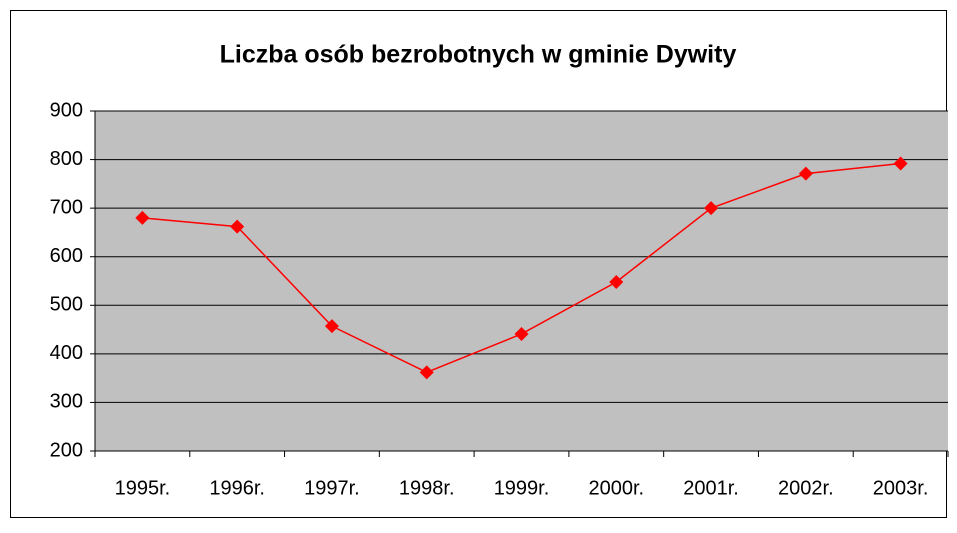  I want to click on y-tick-label: 500, so click(66, 305).